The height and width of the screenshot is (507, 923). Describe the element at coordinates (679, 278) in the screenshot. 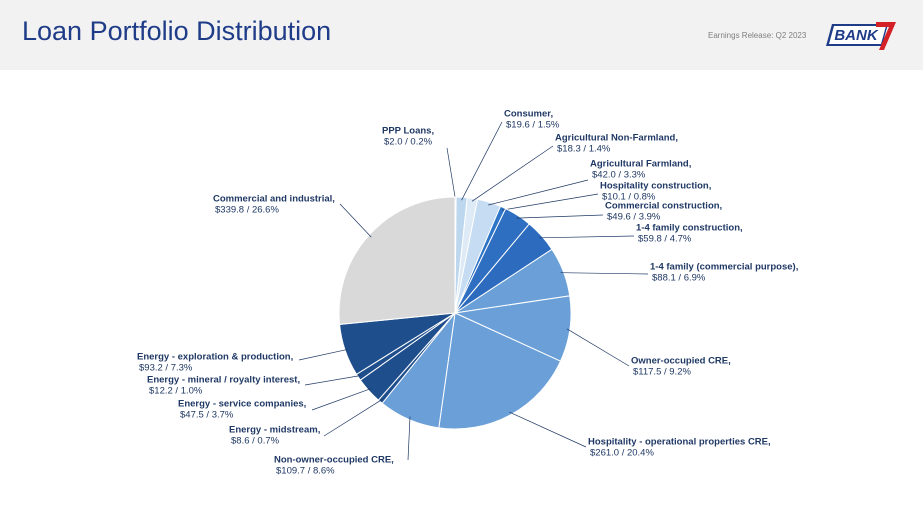

I see `value-label: $88.1 / 6.9%` at that location.